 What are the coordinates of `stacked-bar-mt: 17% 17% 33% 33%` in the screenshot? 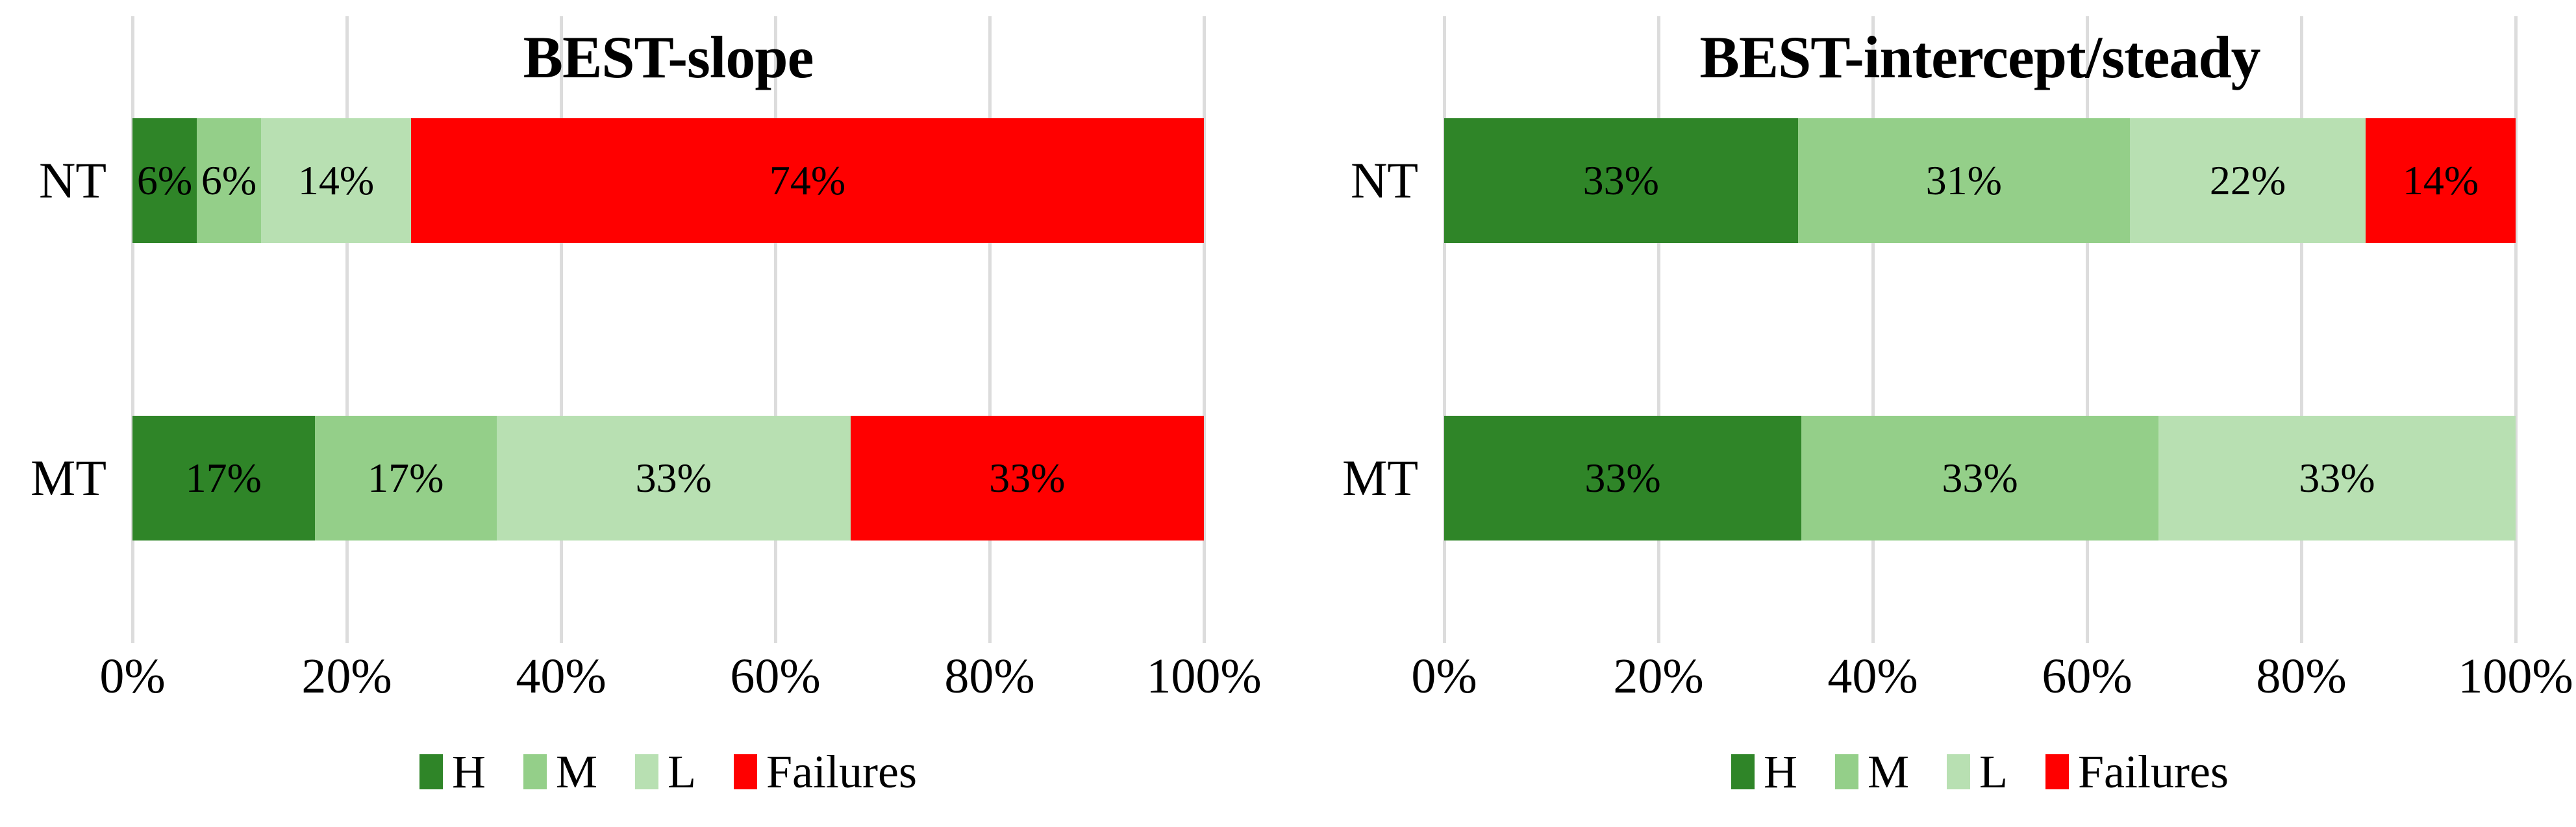 It's located at (668, 478).